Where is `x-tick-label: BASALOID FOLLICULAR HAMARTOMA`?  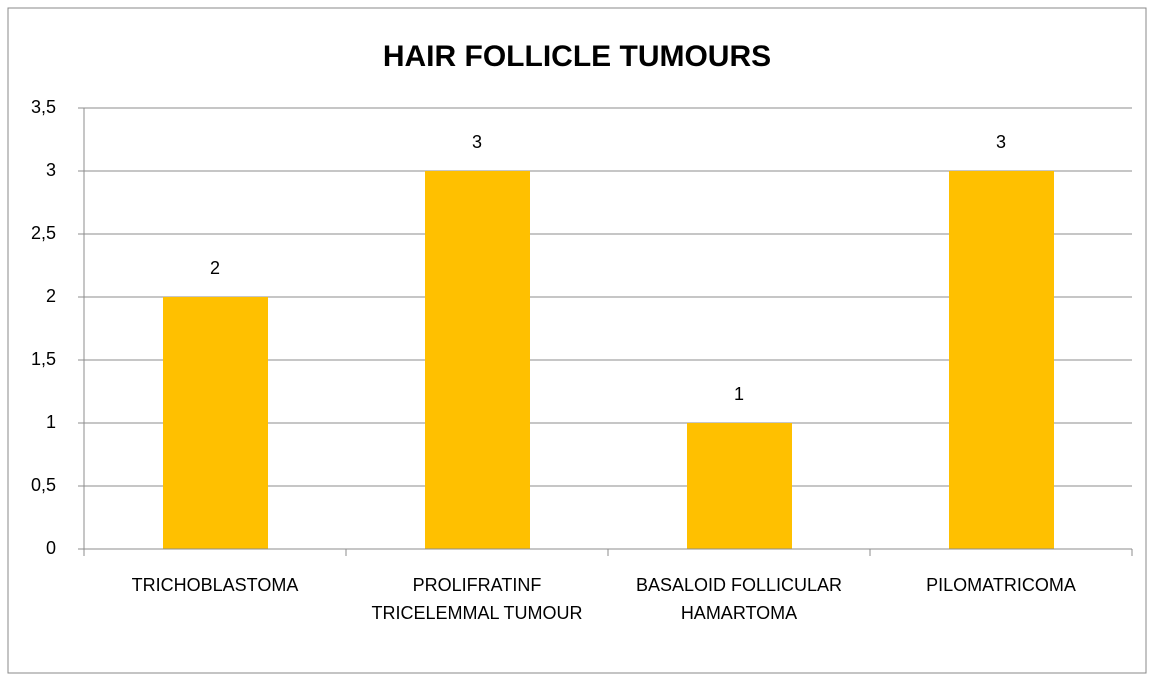 x-tick-label: BASALOID FOLLICULAR HAMARTOMA is located at coordinates (739, 599).